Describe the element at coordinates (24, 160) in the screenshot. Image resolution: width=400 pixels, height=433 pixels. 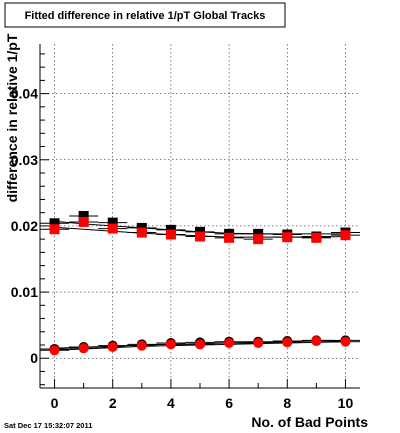
I see `y-tick-label: 0.03` at that location.